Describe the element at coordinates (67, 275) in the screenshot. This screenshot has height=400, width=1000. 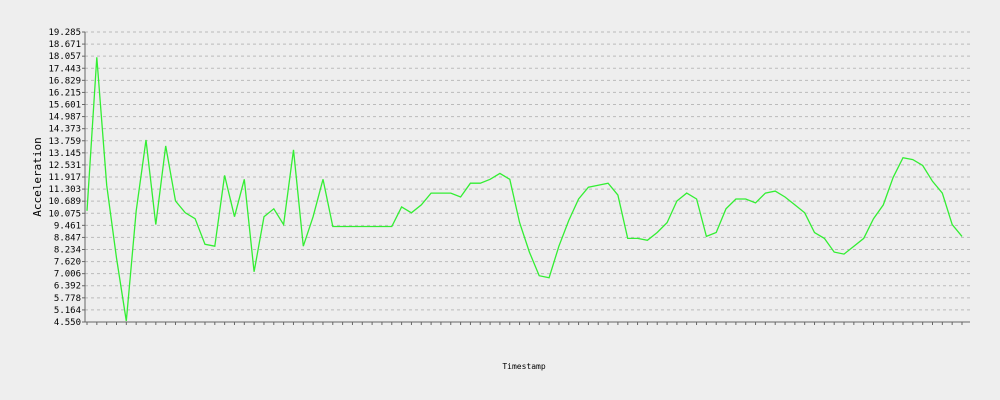
I see `y-tick-label: 7.006` at that location.